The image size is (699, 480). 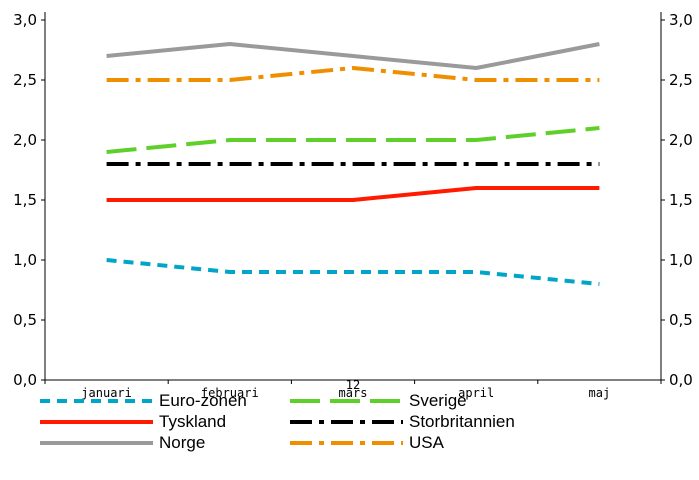 I want to click on series-line-tyskland, so click(x=353, y=194).